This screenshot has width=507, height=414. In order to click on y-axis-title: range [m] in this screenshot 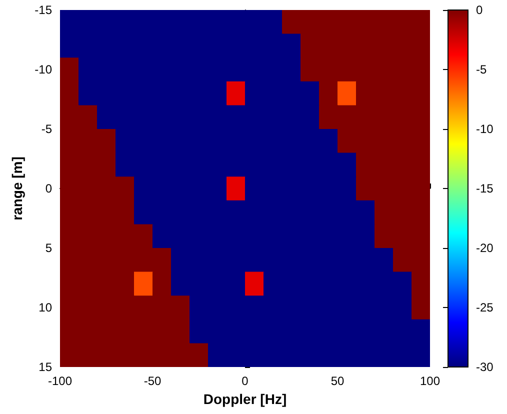, I will do `click(16, 188)`.